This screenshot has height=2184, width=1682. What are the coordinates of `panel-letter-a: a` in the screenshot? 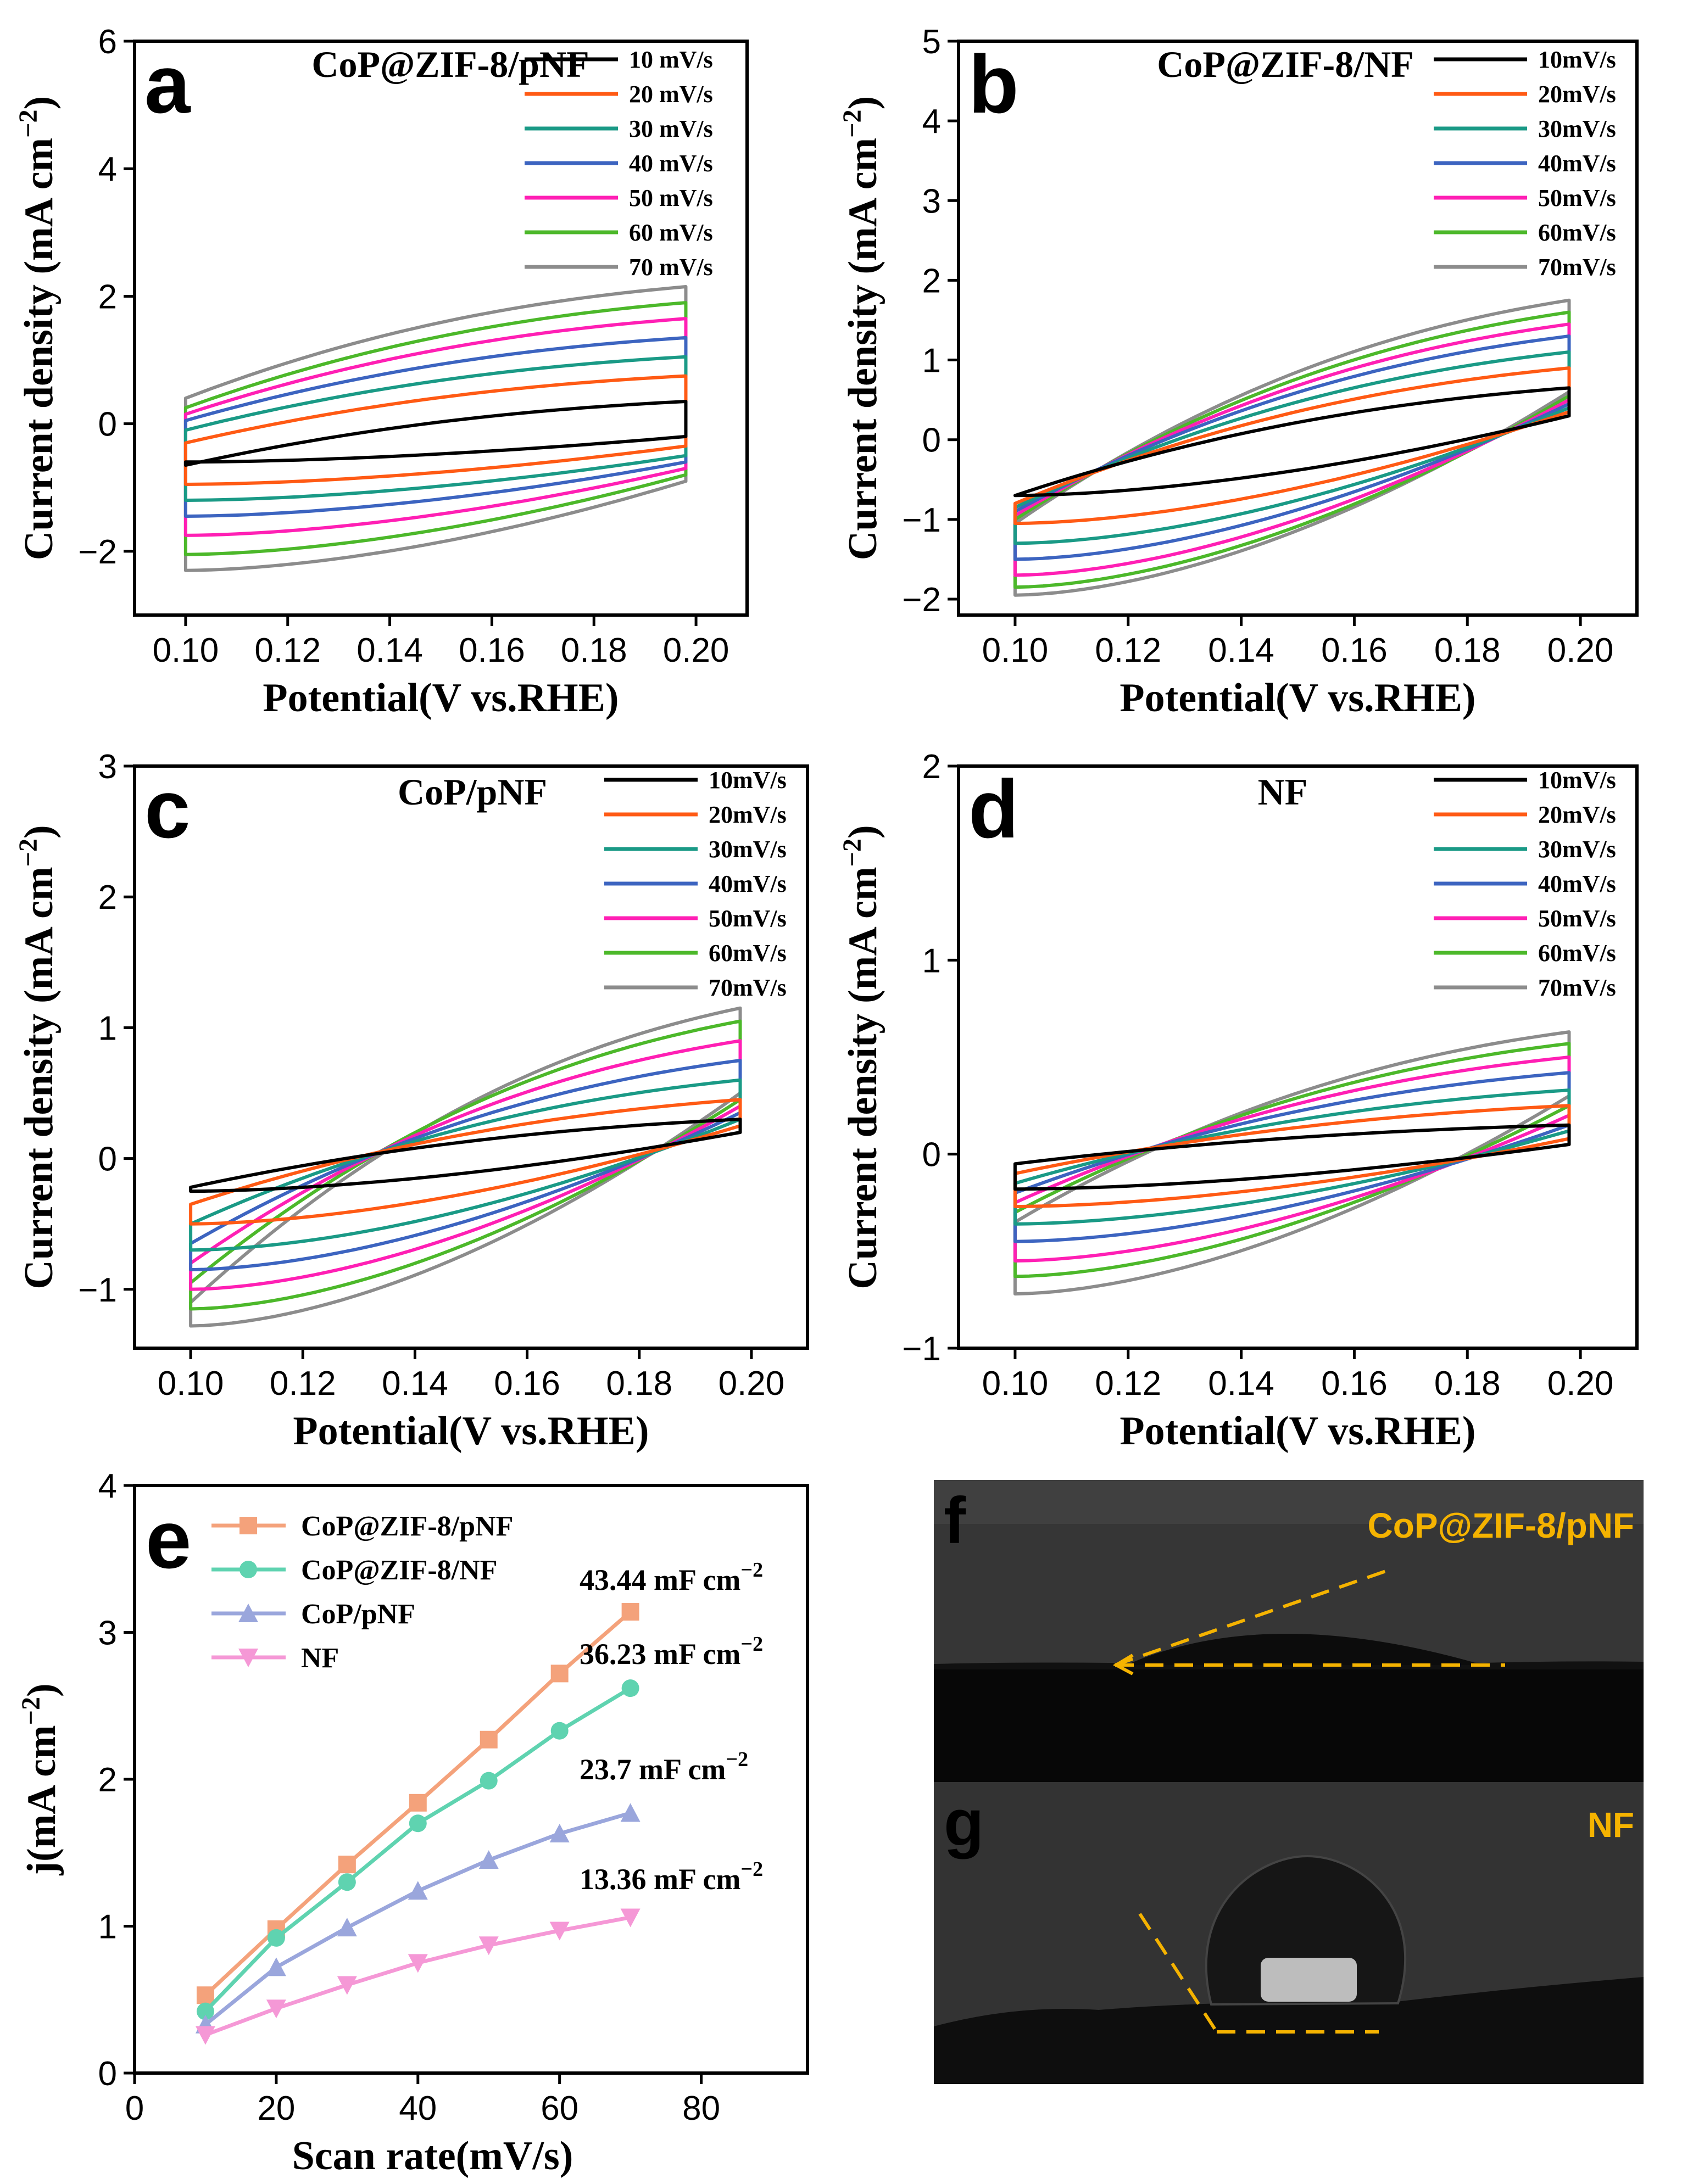 It's located at (167, 84).